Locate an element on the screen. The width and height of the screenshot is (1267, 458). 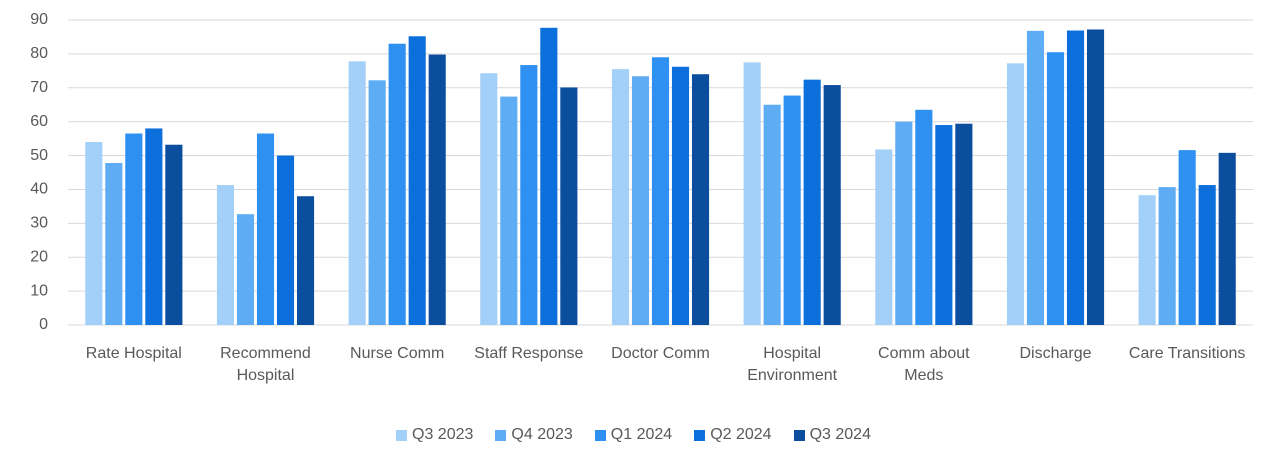
legend-item: Q4 2023 is located at coordinates (534, 435).